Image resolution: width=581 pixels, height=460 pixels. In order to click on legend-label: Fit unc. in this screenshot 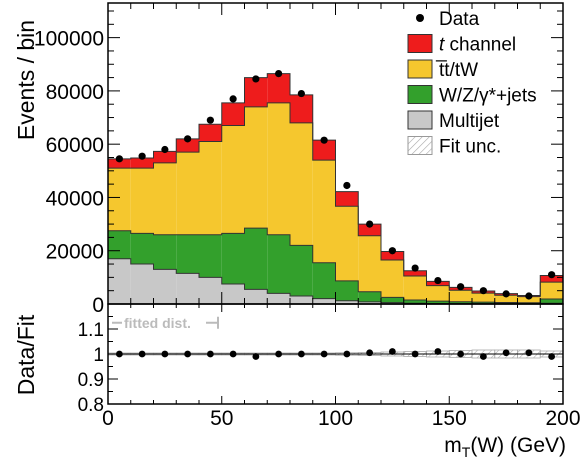, I will do `click(470, 147)`.